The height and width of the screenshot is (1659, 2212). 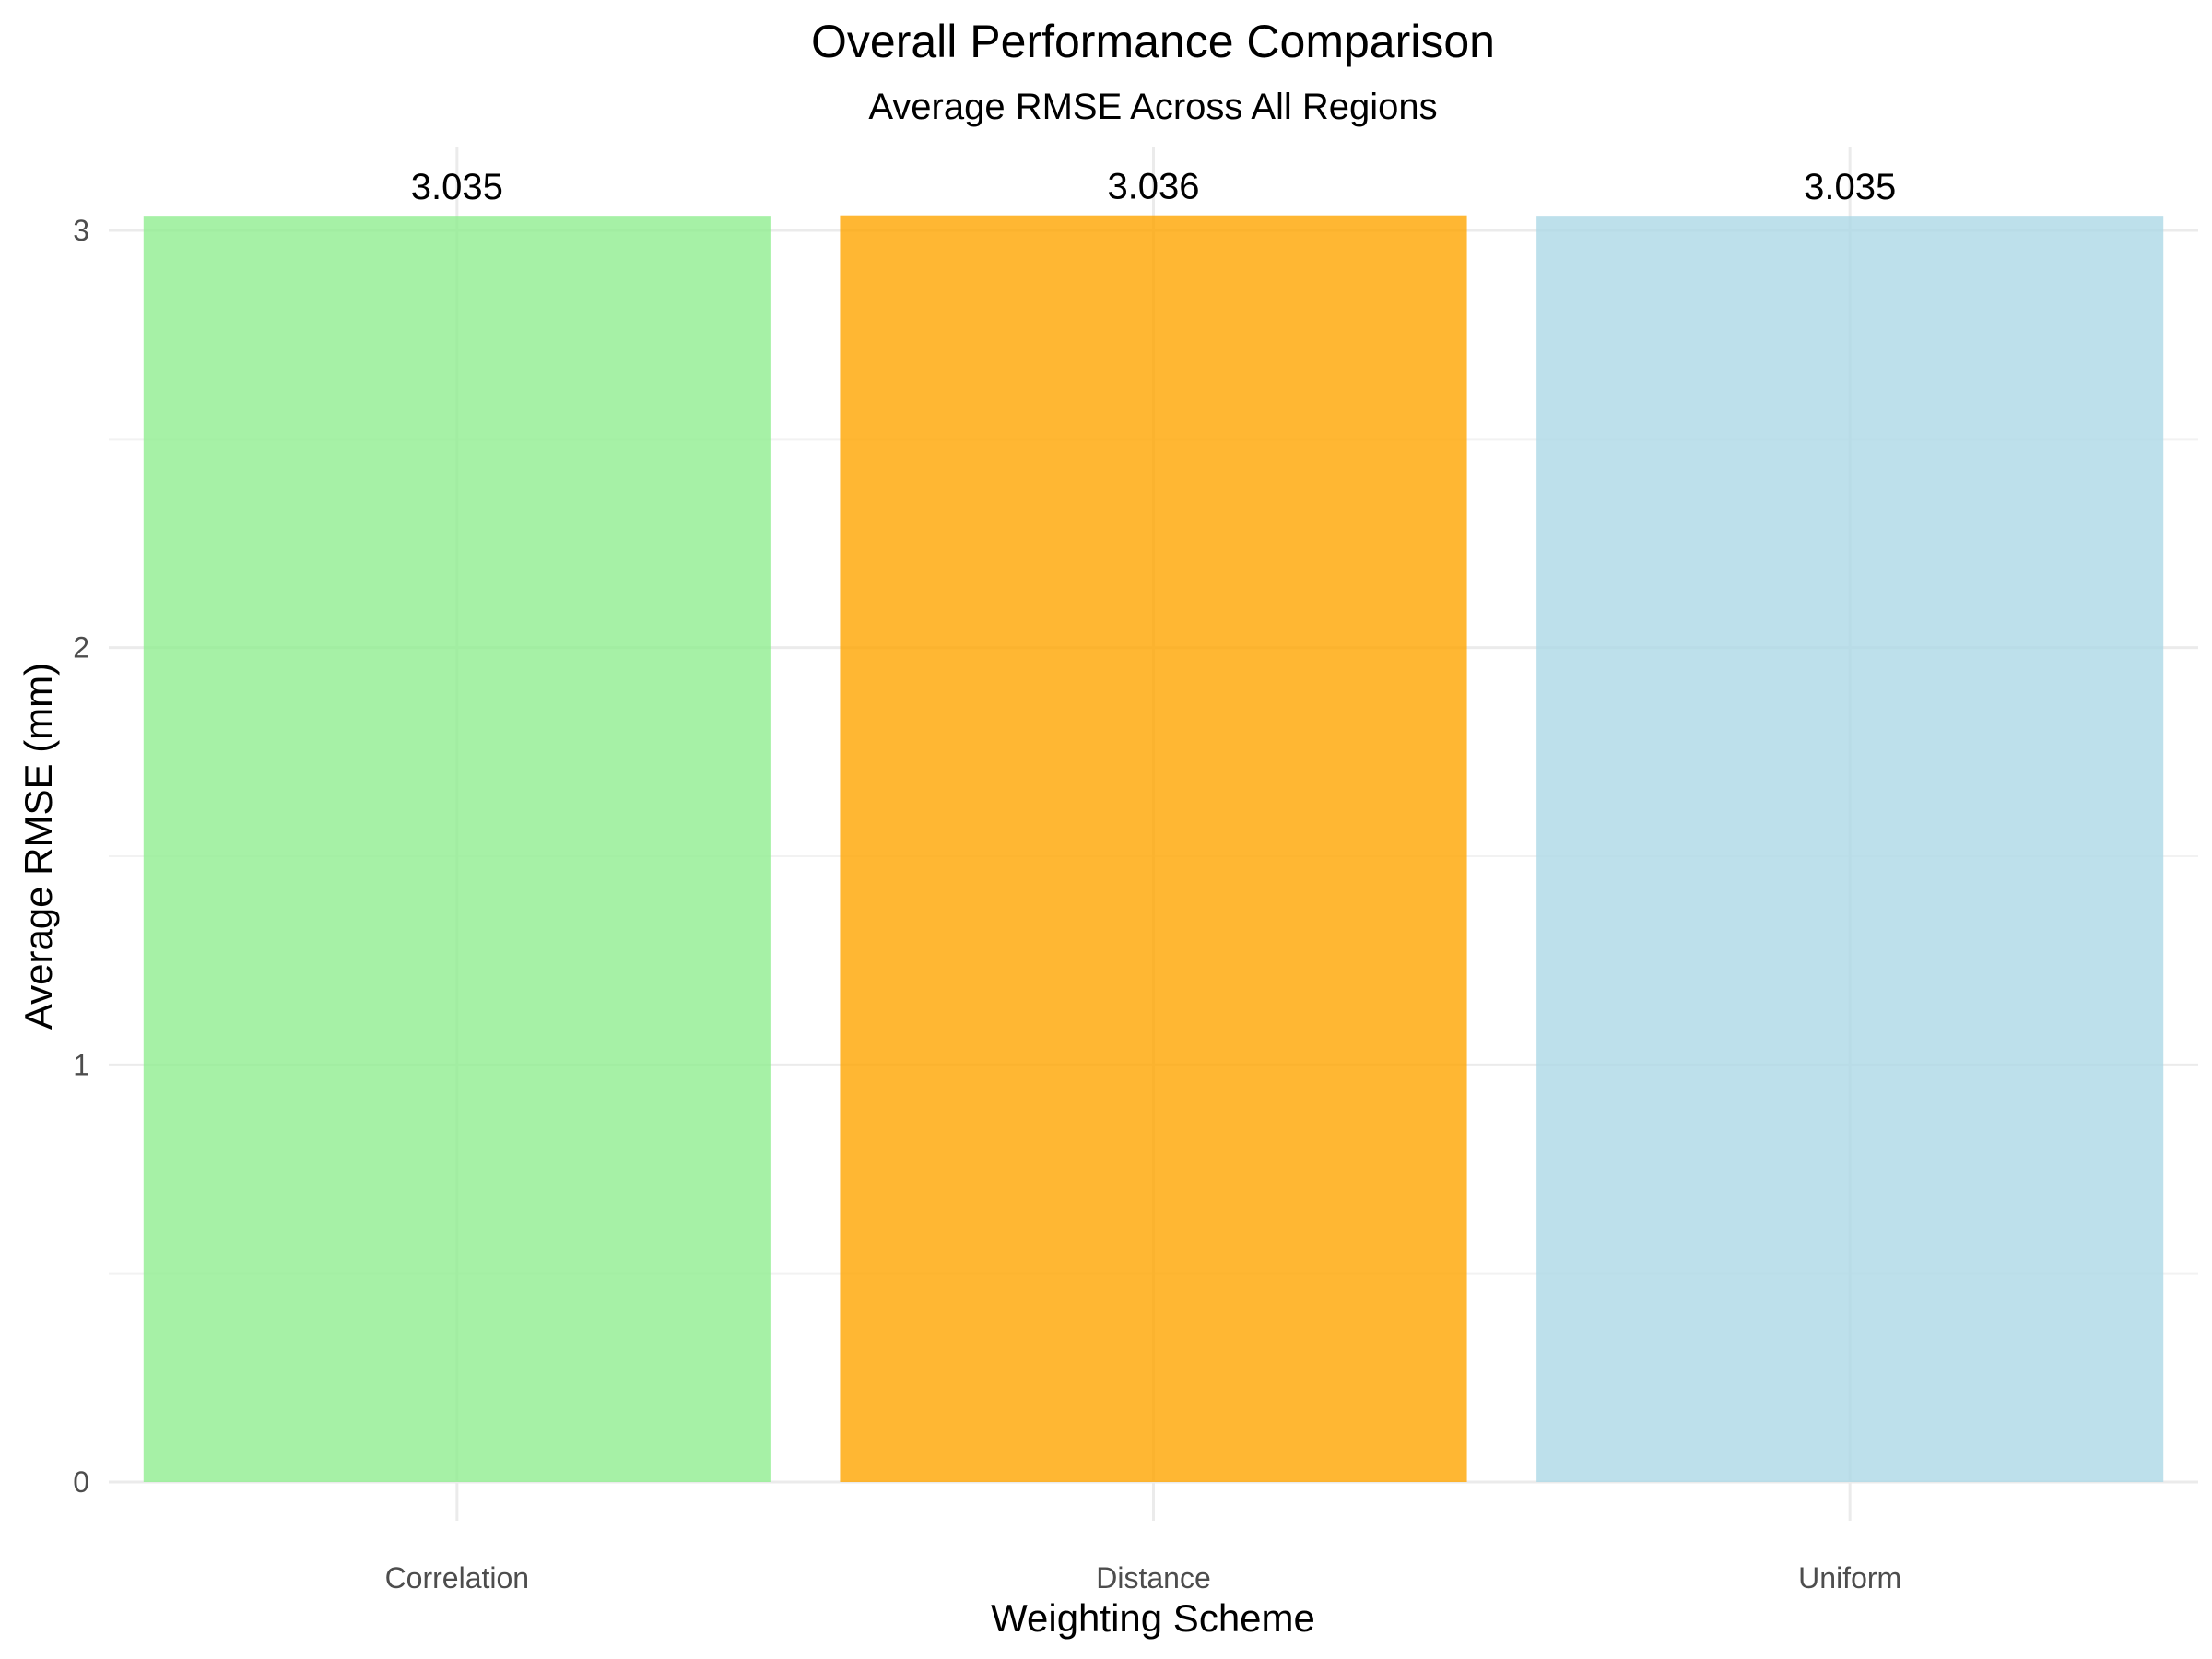 I want to click on data-label-uniform: 3.035, so click(x=1850, y=187).